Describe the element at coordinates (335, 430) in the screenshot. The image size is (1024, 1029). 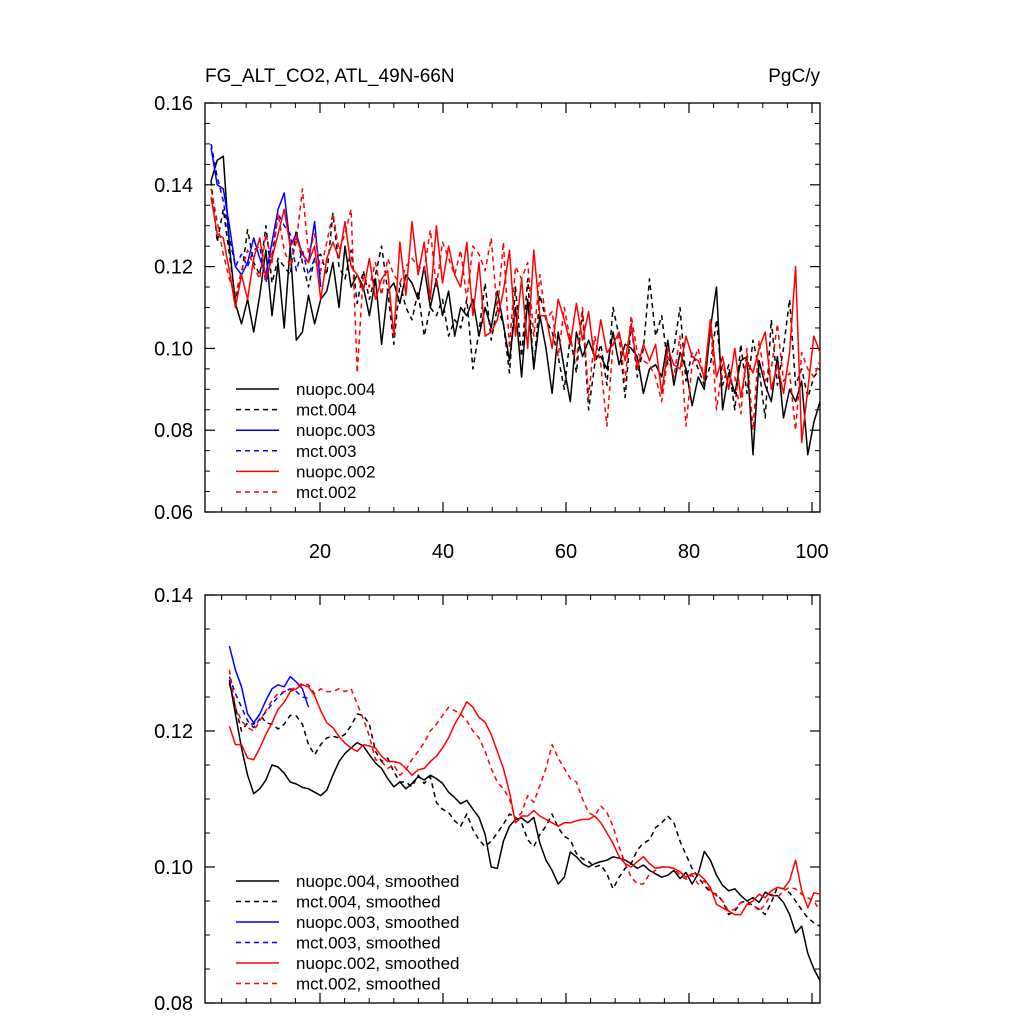
I see `legend-label: nuopc.003` at that location.